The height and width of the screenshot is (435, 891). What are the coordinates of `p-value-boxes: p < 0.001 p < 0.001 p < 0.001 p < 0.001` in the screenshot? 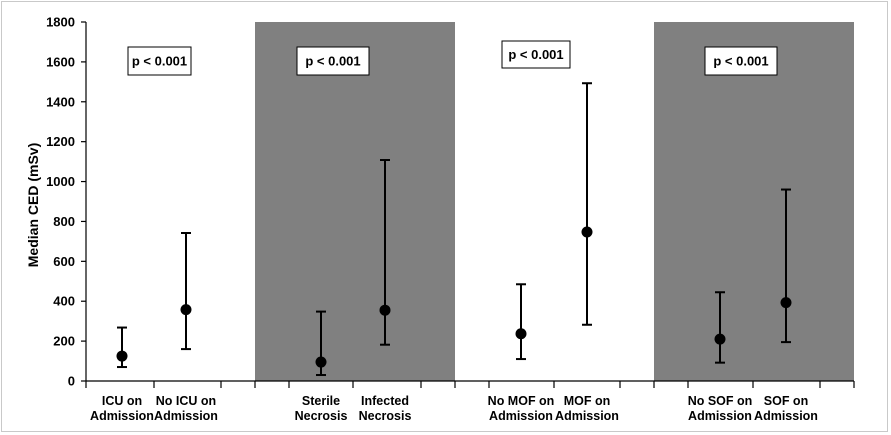 It's located at (452, 58).